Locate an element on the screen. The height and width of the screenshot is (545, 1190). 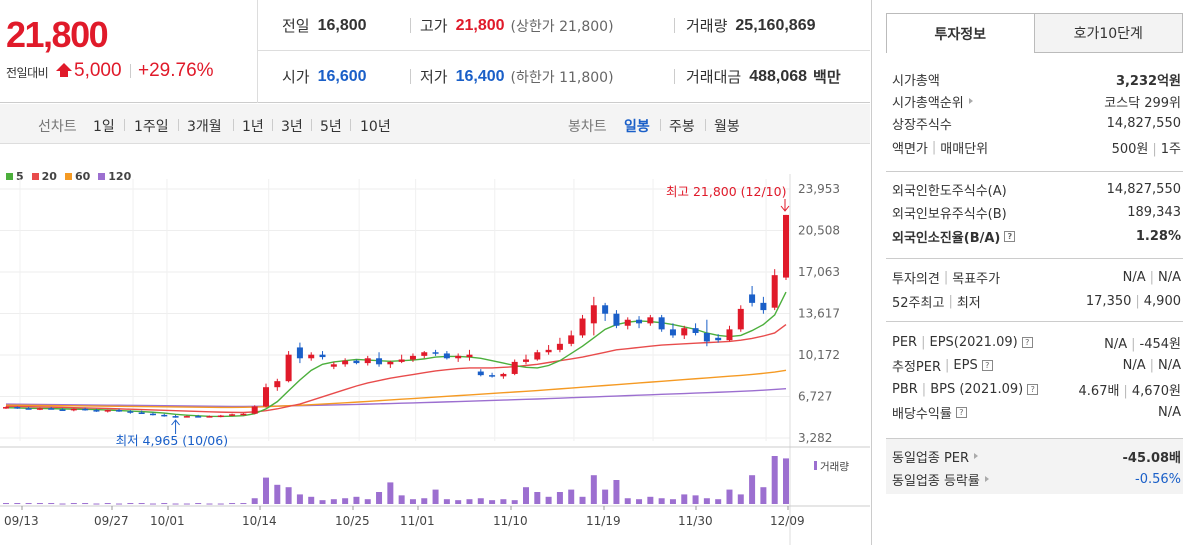
ma-legend: 5 20 60 120 is located at coordinates (68, 176).